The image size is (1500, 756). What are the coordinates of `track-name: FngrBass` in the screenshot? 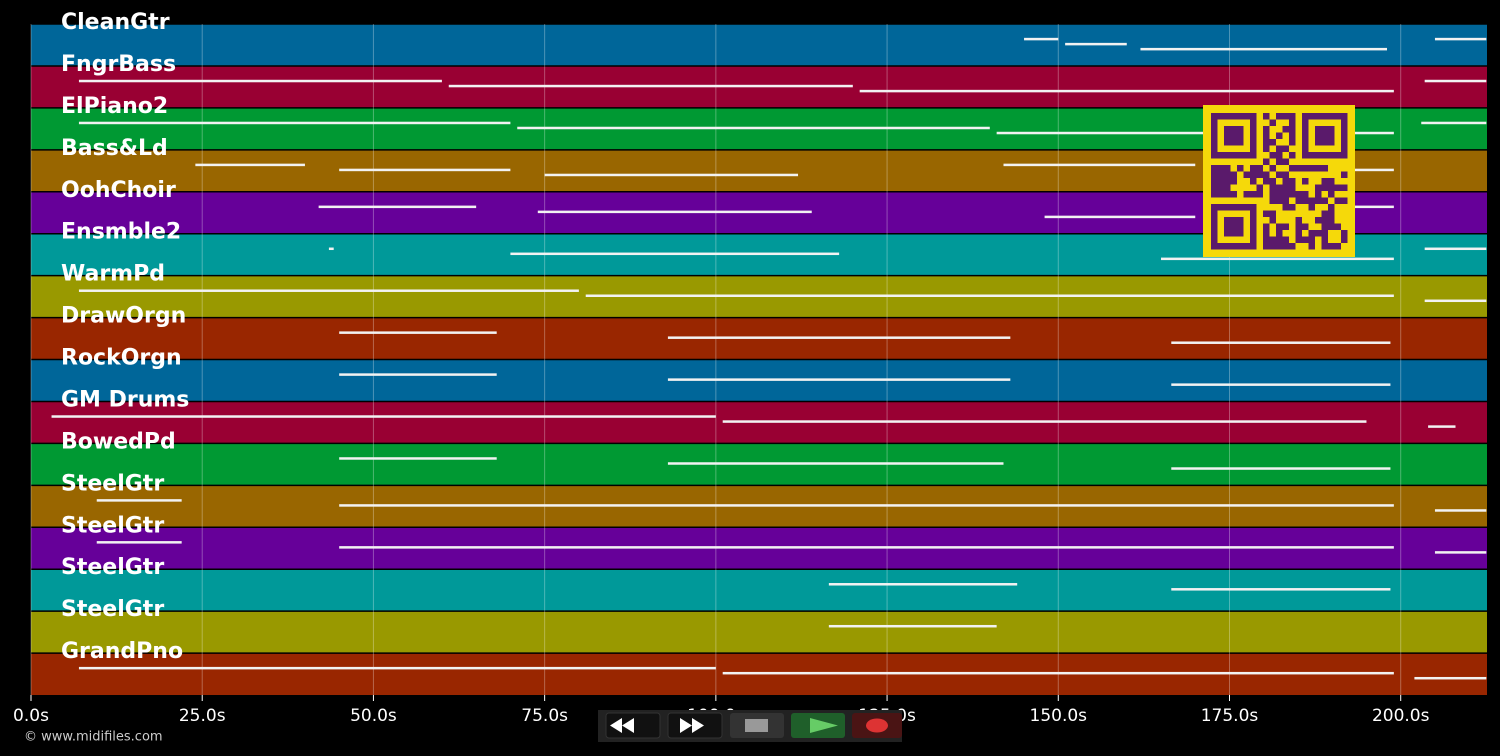 It's located at (118, 64).